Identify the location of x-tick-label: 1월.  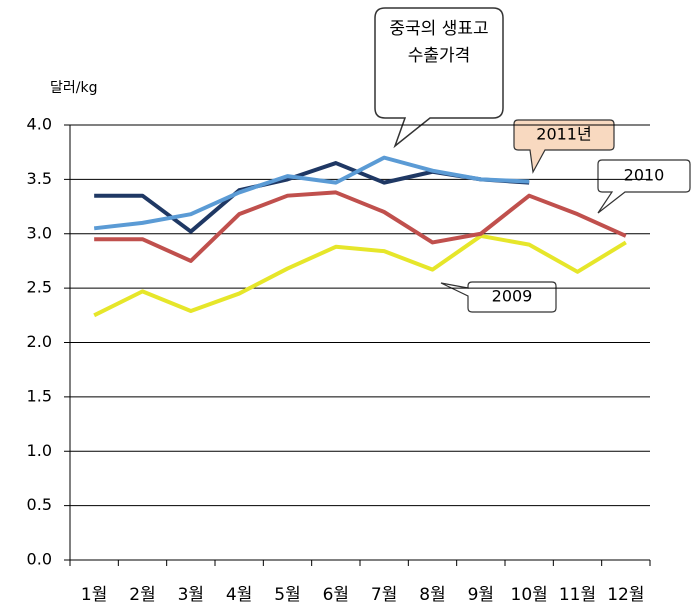
(94, 595).